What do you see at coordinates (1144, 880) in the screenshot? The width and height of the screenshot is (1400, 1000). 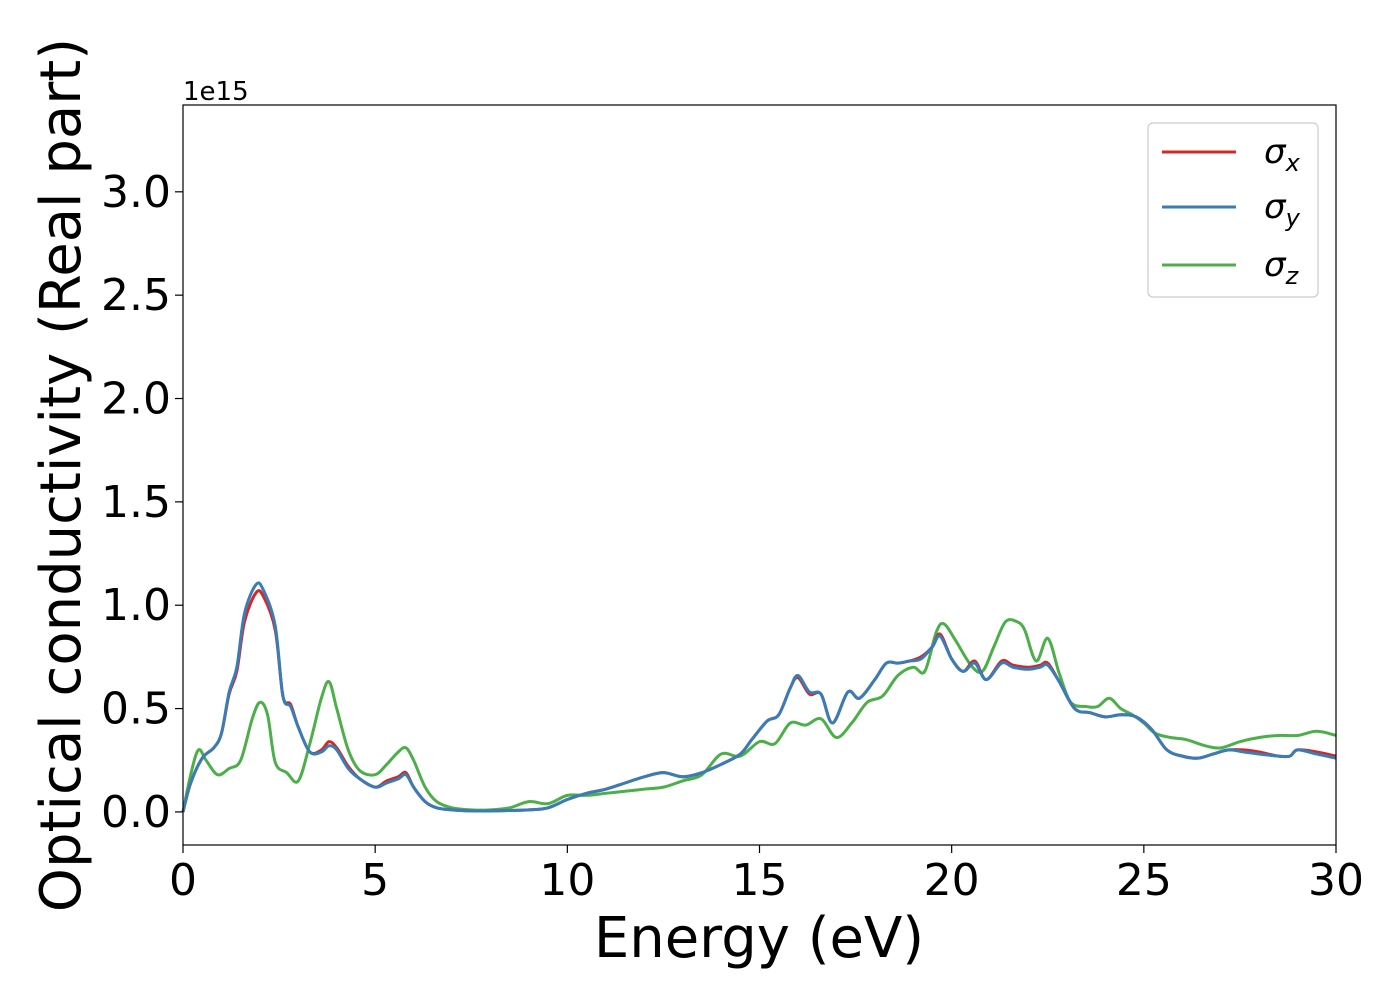 I see `x-tick-label: 25` at bounding box center [1144, 880].